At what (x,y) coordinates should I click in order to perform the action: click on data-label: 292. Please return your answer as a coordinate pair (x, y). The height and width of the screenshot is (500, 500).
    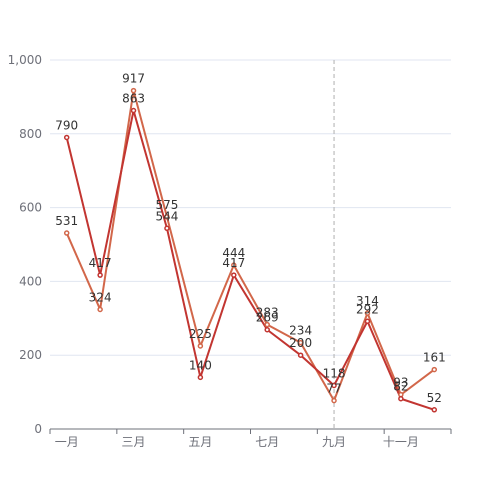
    Looking at the image, I should click on (367, 309).